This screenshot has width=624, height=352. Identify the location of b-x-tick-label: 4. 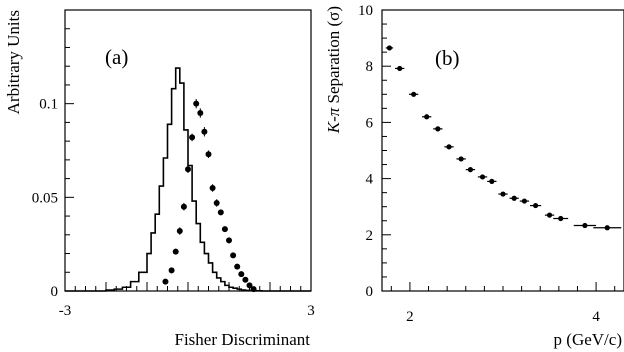
(596, 317).